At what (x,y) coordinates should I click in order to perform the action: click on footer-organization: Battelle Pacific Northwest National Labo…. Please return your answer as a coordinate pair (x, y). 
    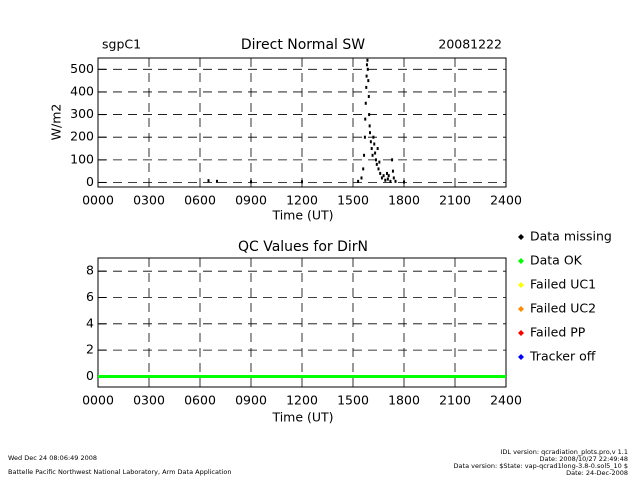
    Looking at the image, I should click on (119, 472).